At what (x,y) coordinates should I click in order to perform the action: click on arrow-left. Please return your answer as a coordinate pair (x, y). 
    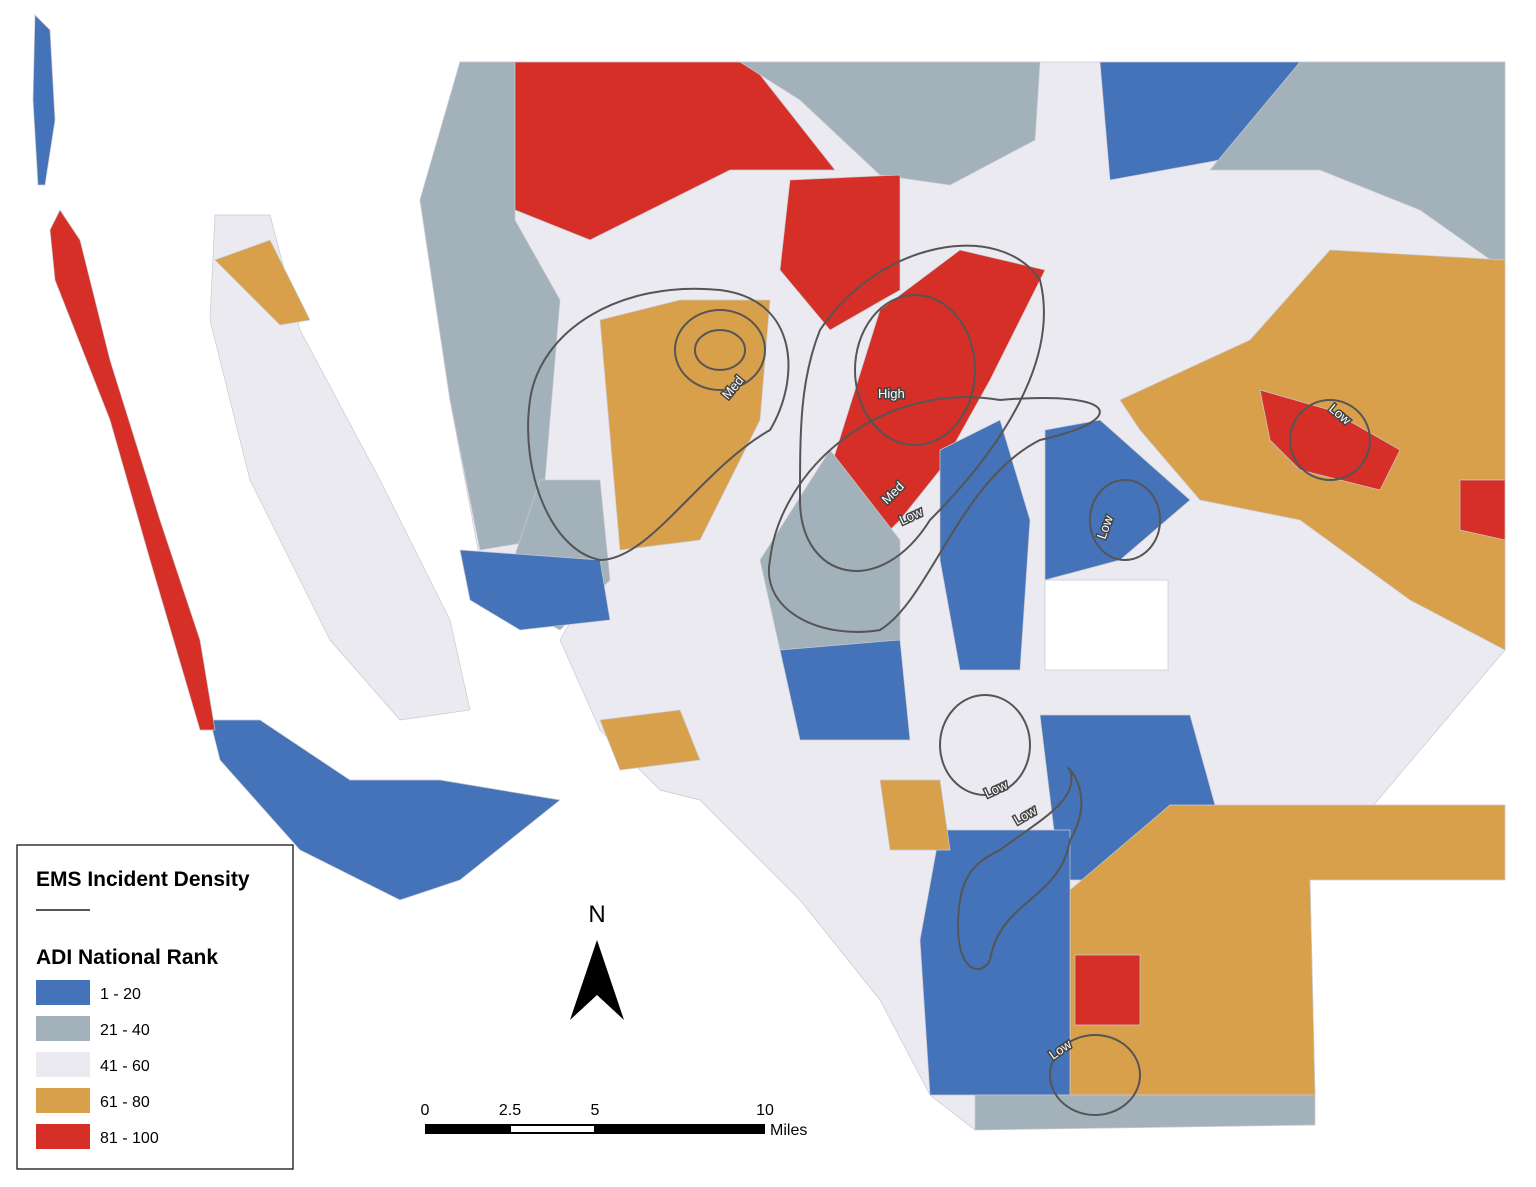
    Looking at the image, I should click on (583, 980).